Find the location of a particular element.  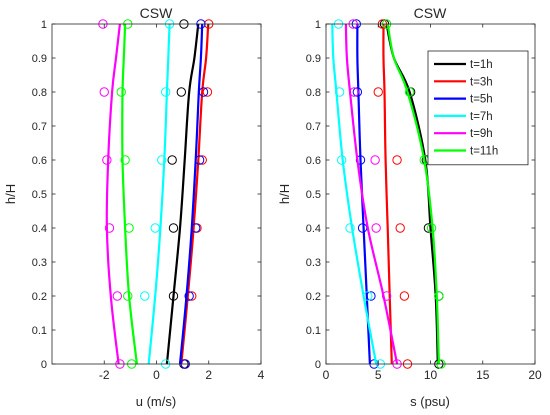

x-tick-label: 4 is located at coordinates (261, 375).